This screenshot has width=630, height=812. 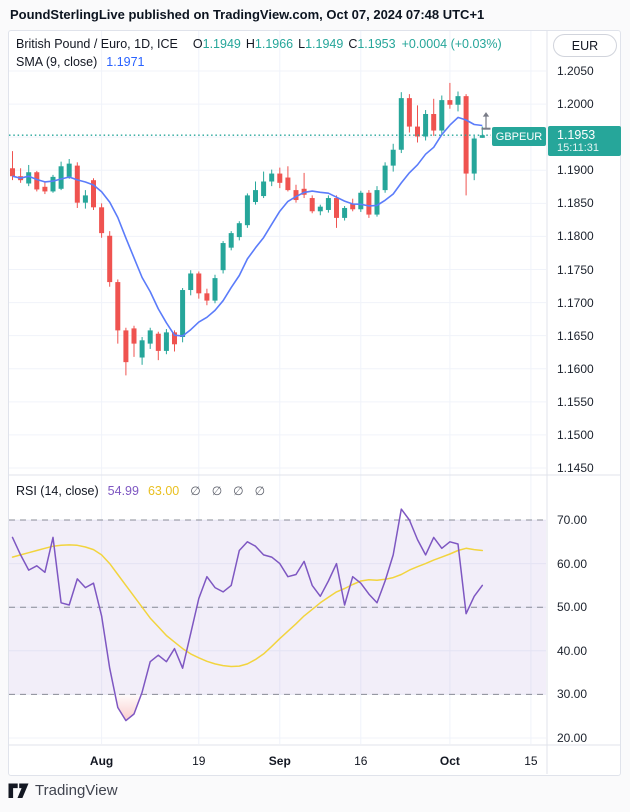 What do you see at coordinates (449, 761) in the screenshot?
I see `time-axis-label: Oct` at bounding box center [449, 761].